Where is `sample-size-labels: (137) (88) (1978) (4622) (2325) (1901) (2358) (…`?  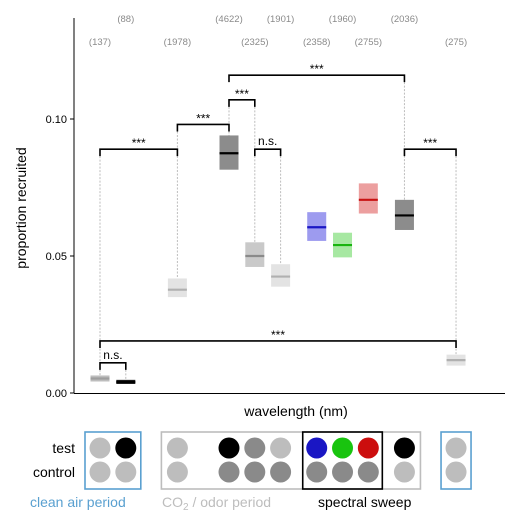 sample-size-labels: (137) (88) (1978) (4622) (2325) (1901) (2358) (… is located at coordinates (278, 31).